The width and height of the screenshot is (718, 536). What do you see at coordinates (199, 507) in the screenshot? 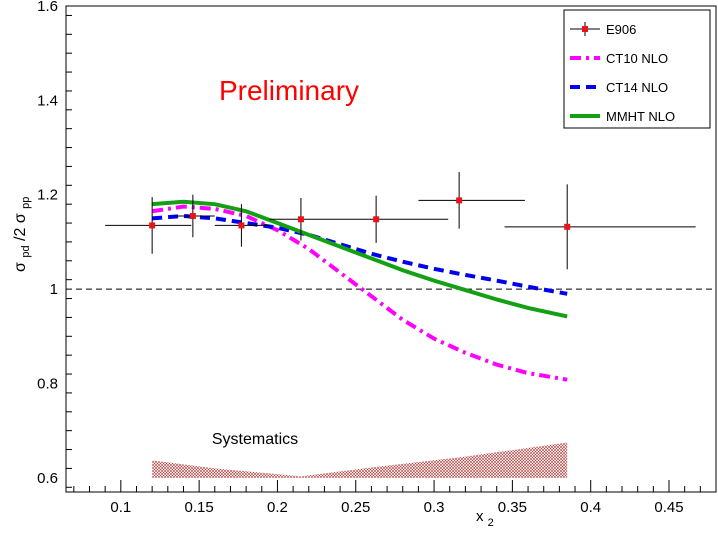
I see `x-tick-label: 0.15` at bounding box center [199, 507].